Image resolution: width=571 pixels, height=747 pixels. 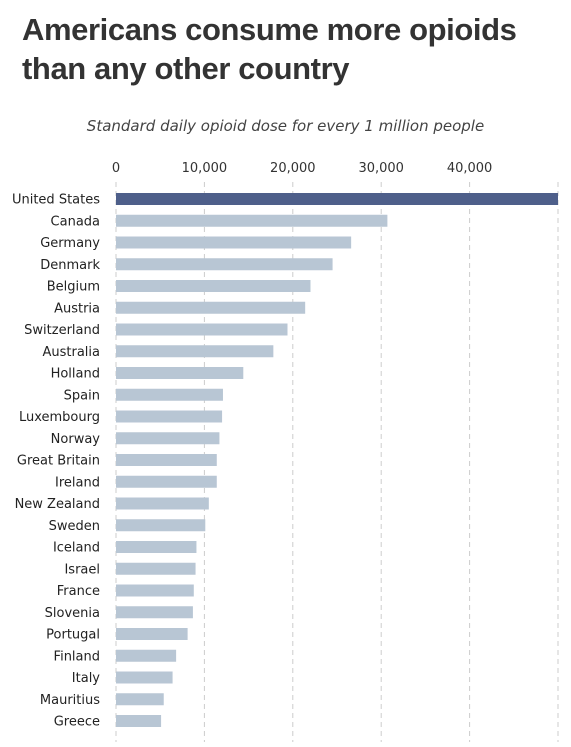 I want to click on bar-canada, so click(x=252, y=220).